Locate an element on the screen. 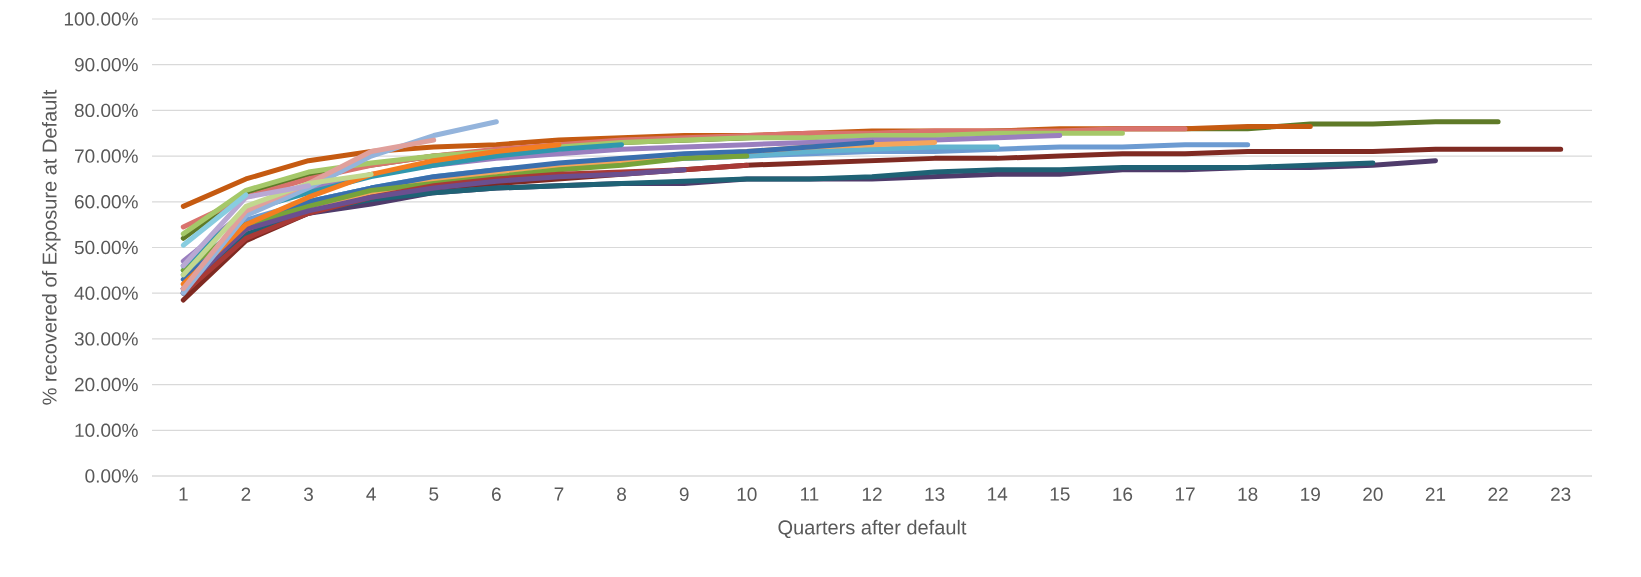  y-tick-label: 20.00% is located at coordinates (106, 384).